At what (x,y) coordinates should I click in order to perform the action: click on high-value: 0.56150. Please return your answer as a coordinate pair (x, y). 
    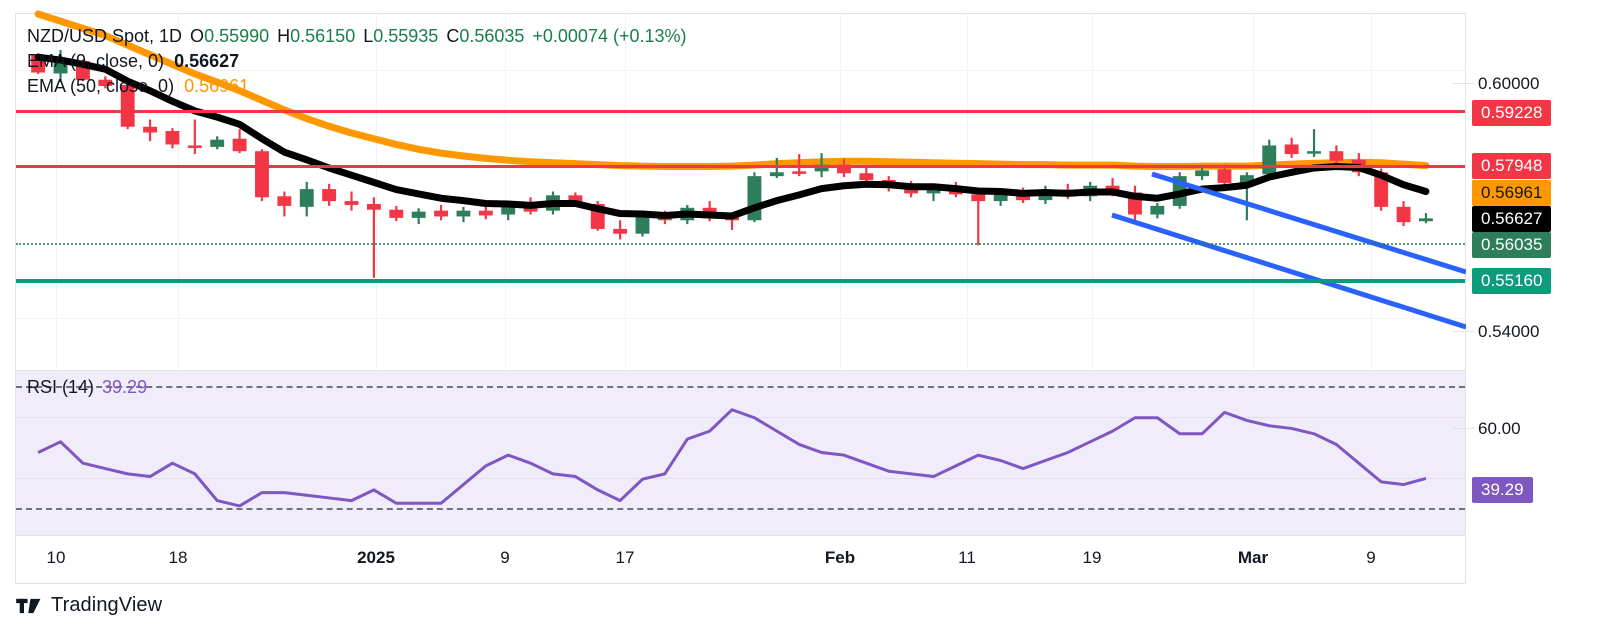
    Looking at the image, I should click on (323, 36).